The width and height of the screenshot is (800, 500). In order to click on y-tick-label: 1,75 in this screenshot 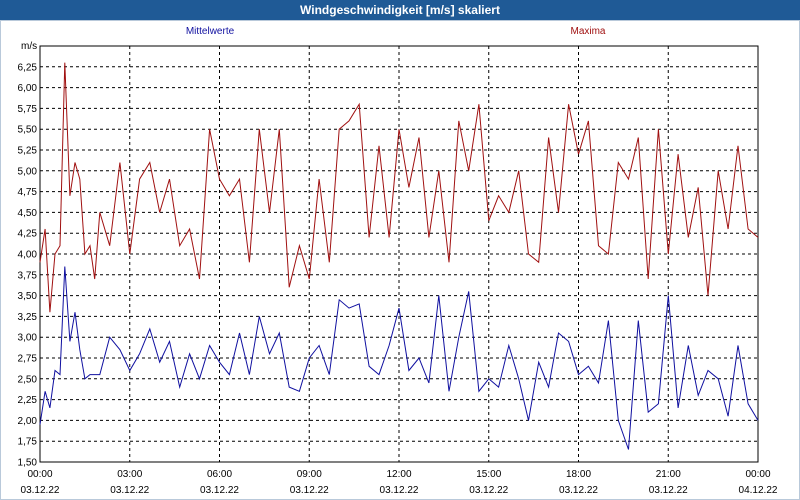, I will do `click(28, 442)`.